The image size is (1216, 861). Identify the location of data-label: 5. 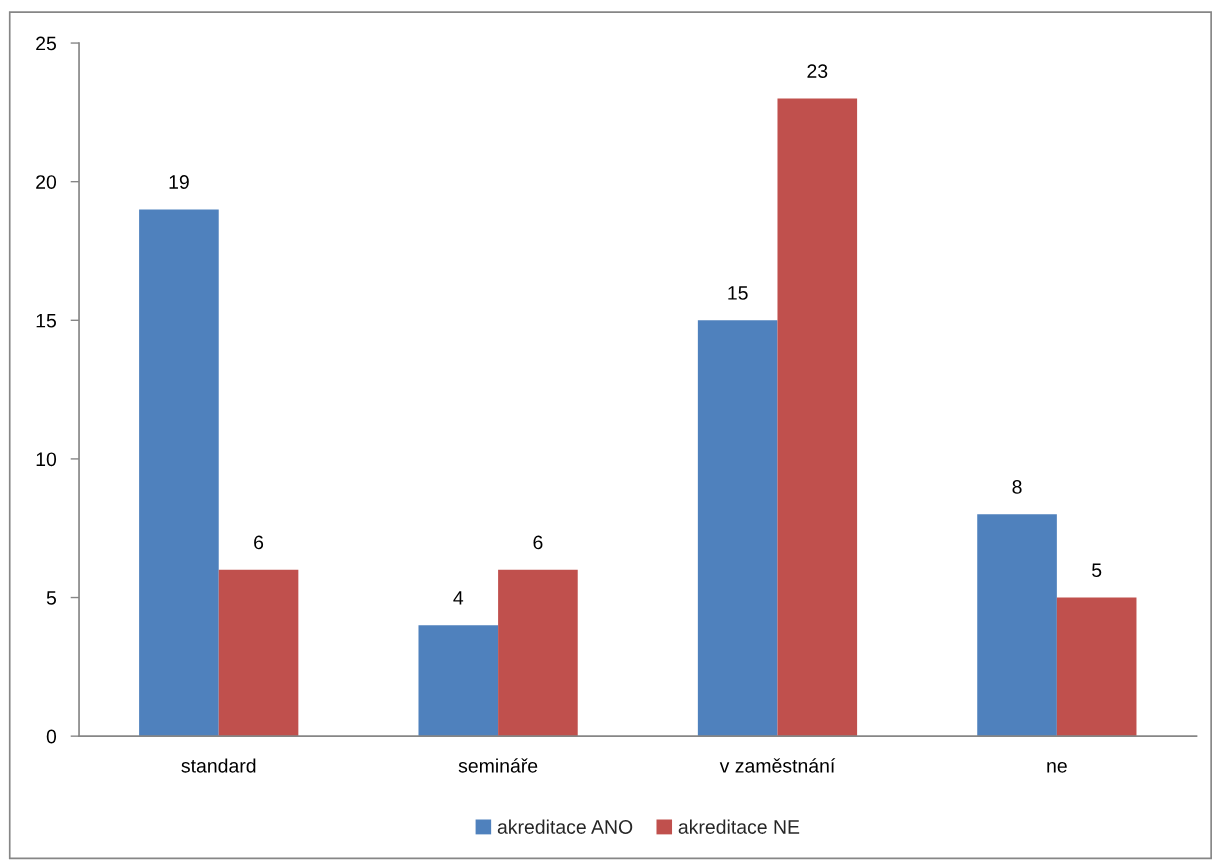
(1097, 570).